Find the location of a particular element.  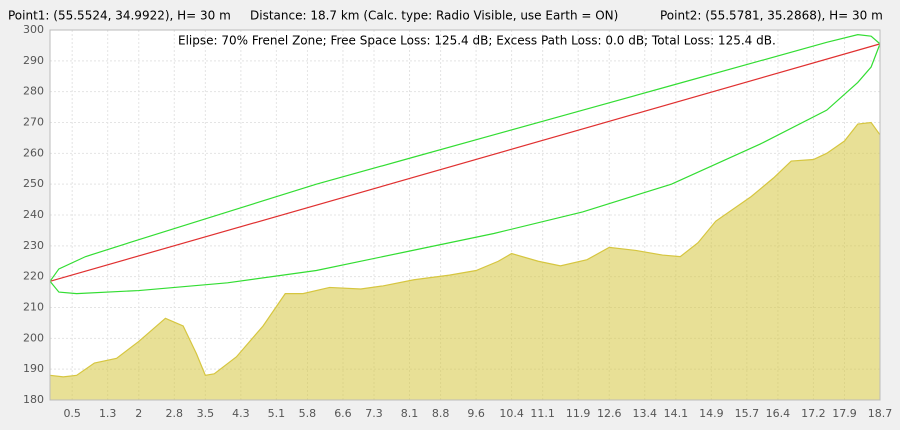

point2-label: Point2: (55.5781, 35.2868), H= 30 m is located at coordinates (771, 16).